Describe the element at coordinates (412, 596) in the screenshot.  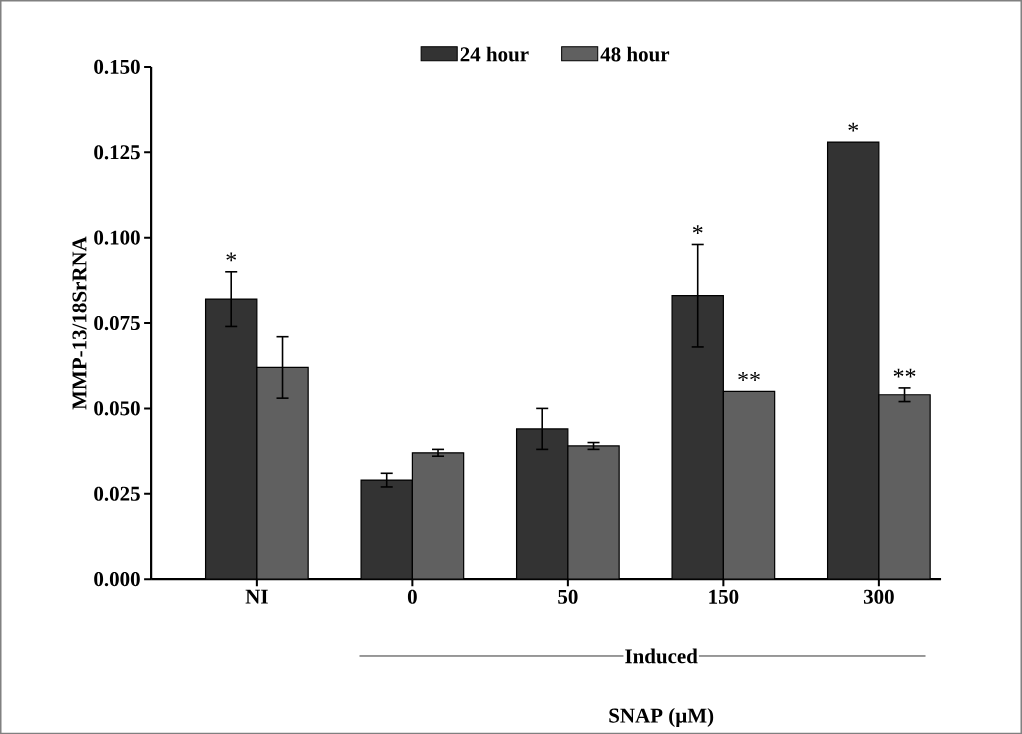
I see `x-tick-label: 0` at that location.